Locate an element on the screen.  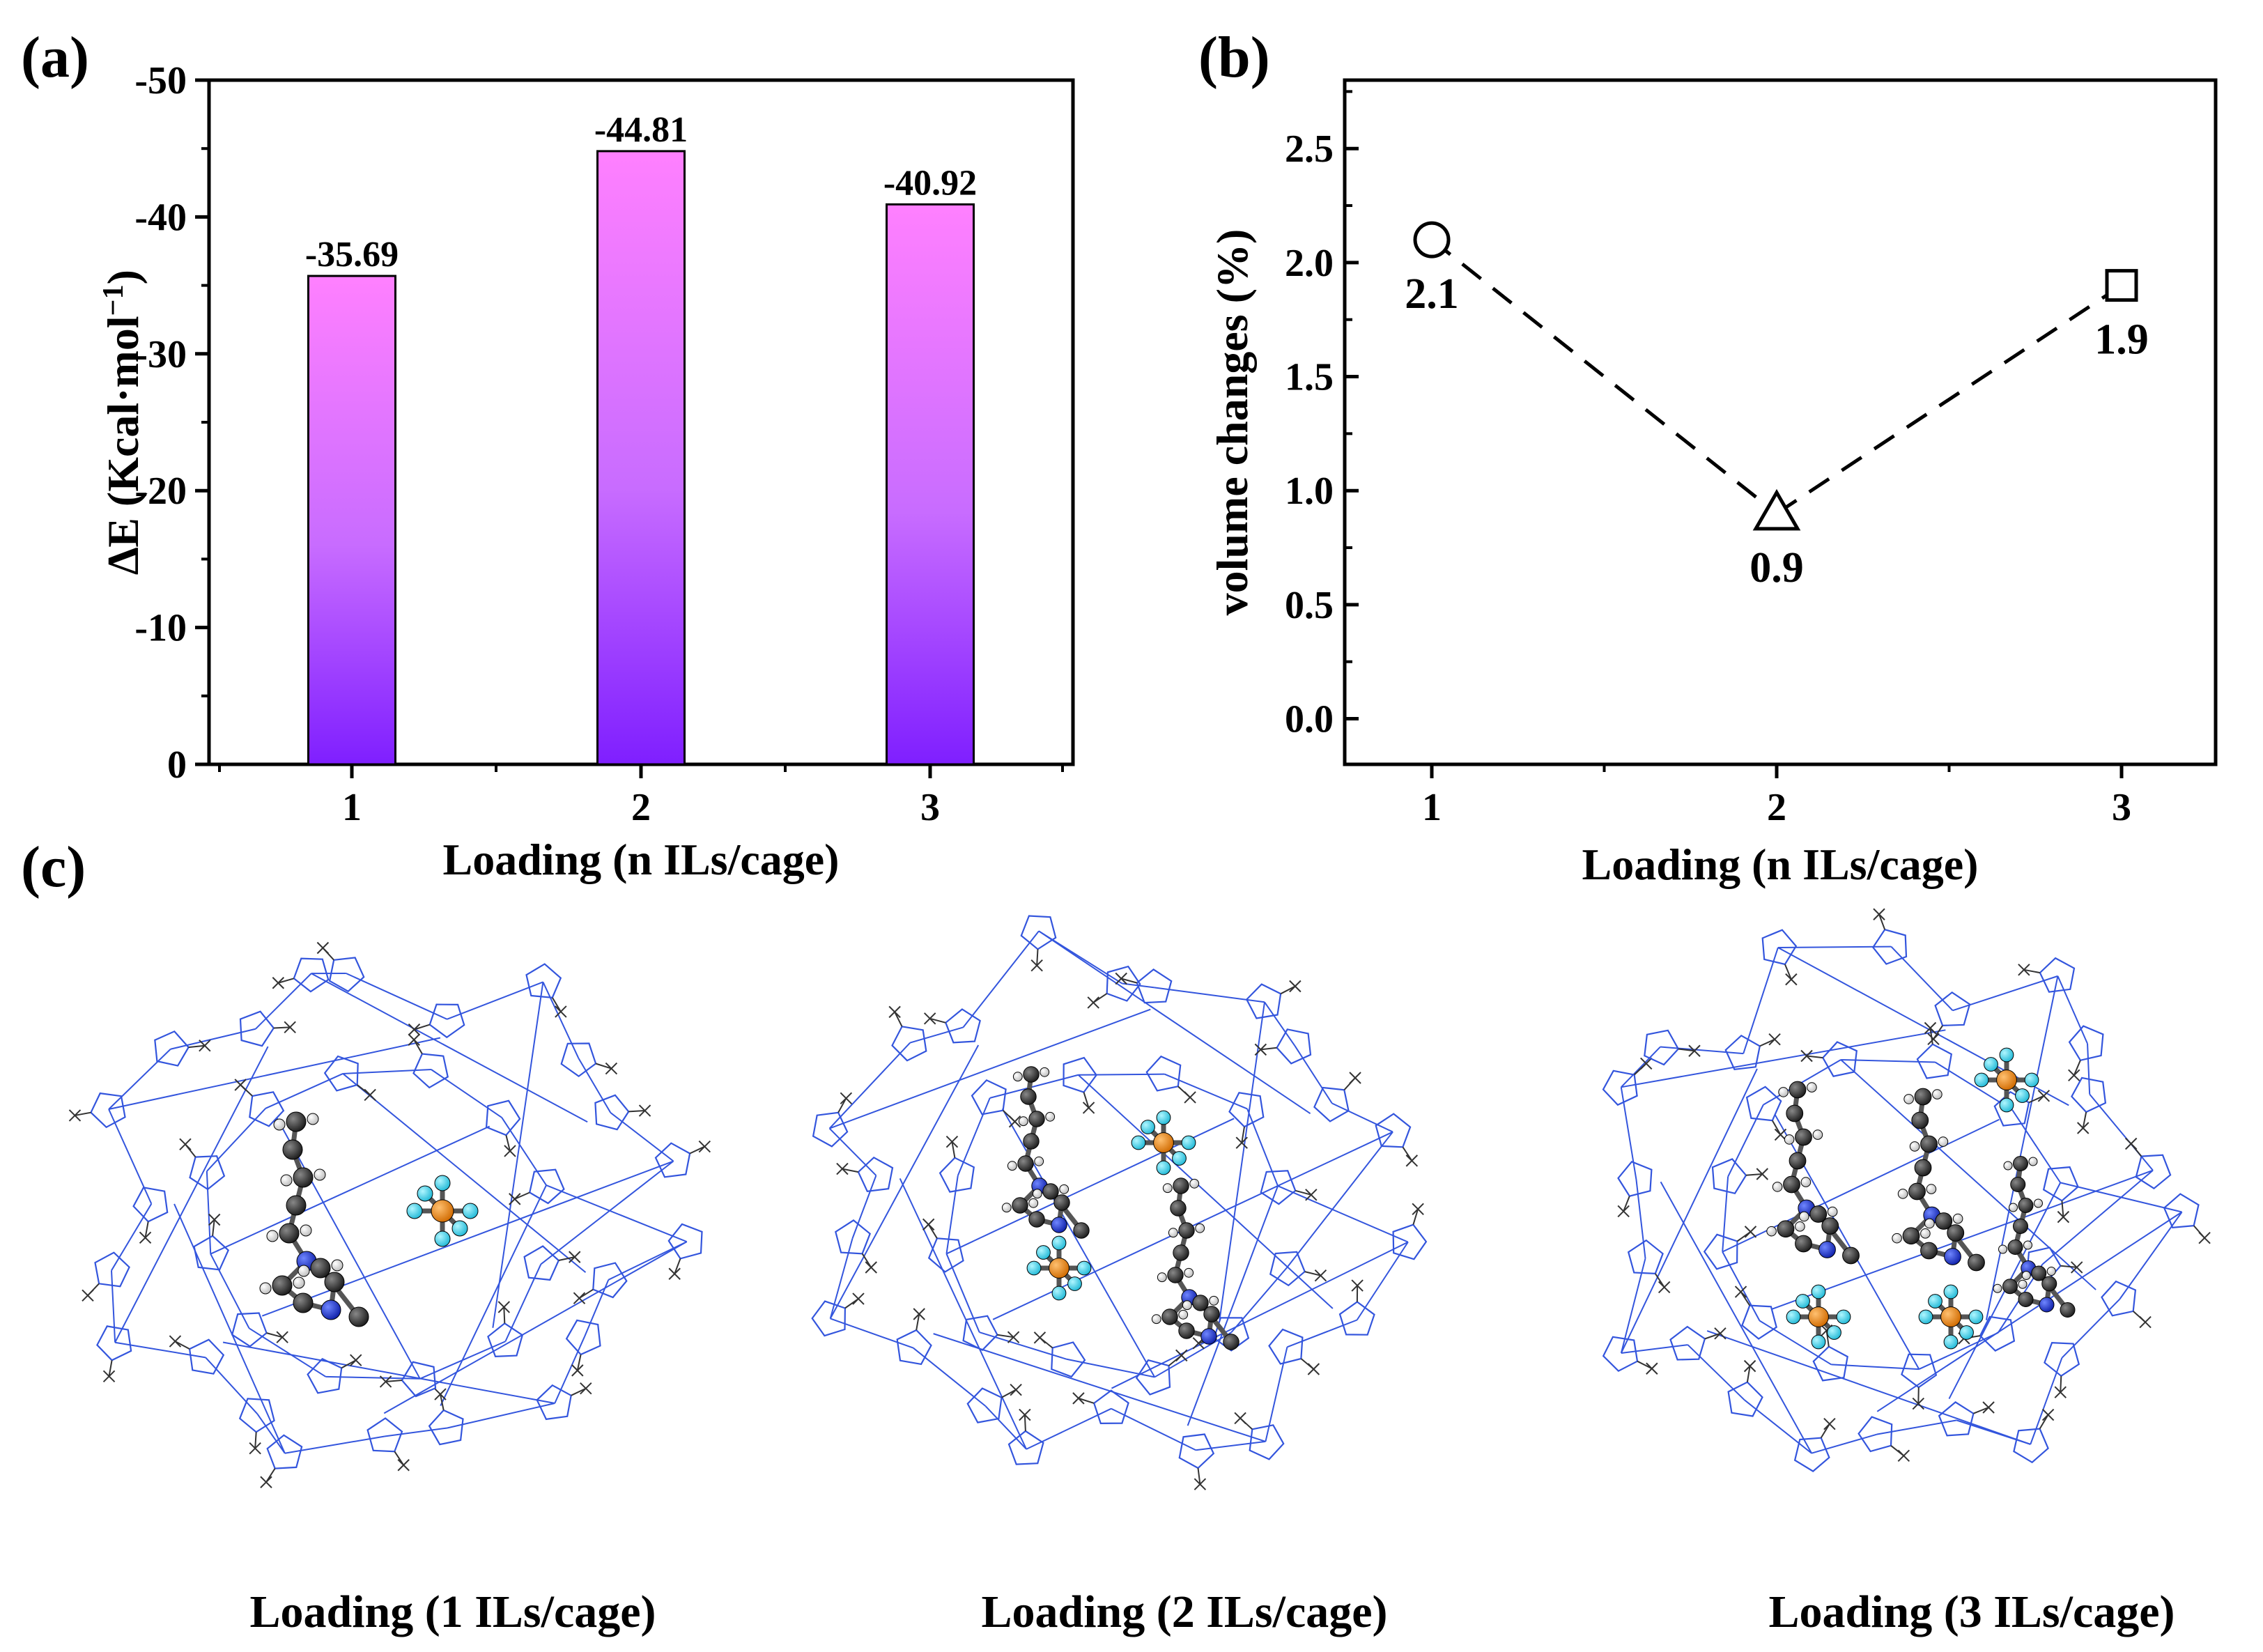
y-axis-title-a-sup: −1 is located at coordinates (114, 300).